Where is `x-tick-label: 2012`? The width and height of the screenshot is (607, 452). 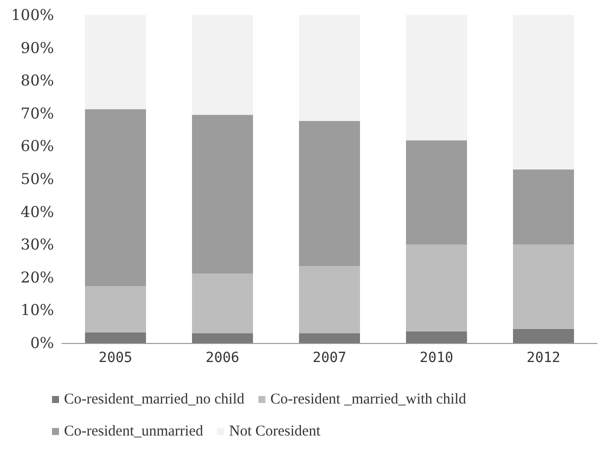
x-tick-label: 2012 is located at coordinates (543, 358).